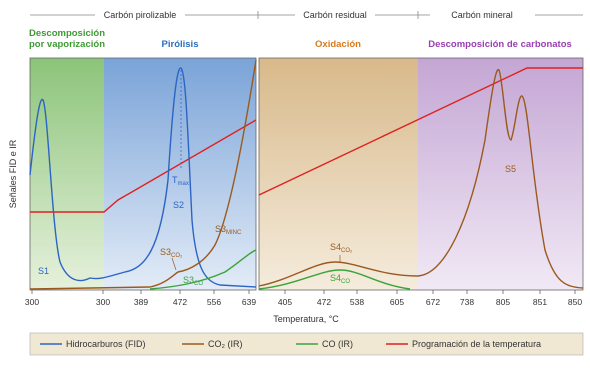  I want to click on section-label: Carbón residual, so click(335, 15).